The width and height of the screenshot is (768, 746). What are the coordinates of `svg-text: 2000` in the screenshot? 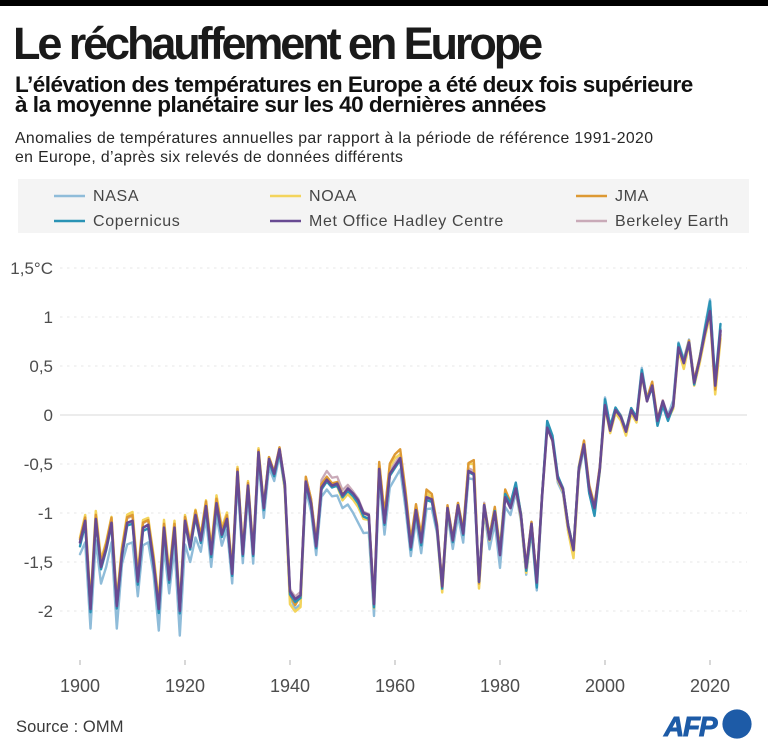 It's located at (605, 686).